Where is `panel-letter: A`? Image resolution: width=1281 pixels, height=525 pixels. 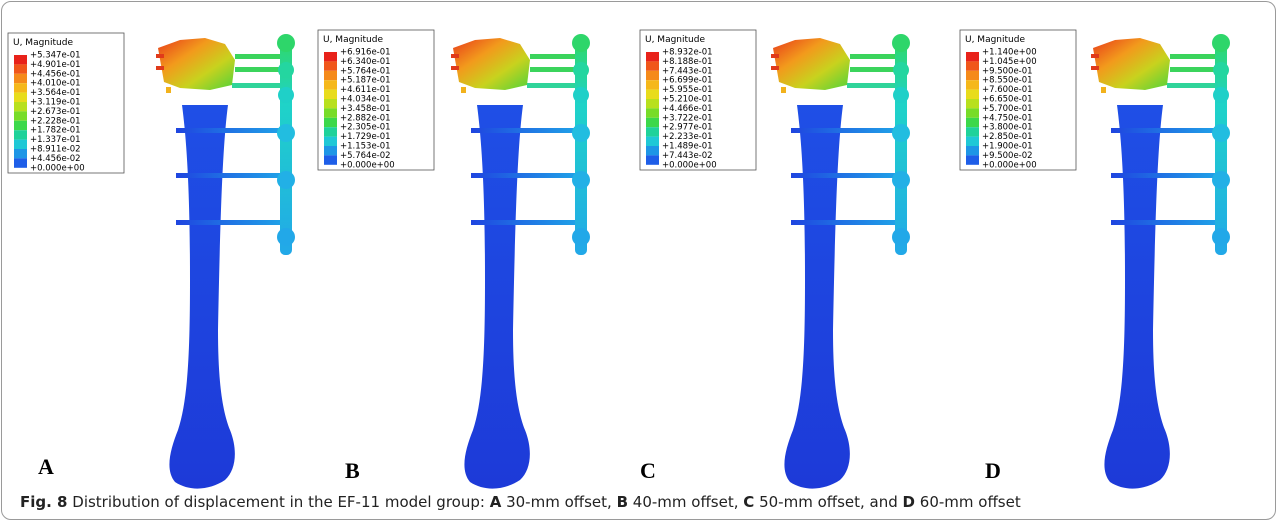 panel-letter: A is located at coordinates (46, 466).